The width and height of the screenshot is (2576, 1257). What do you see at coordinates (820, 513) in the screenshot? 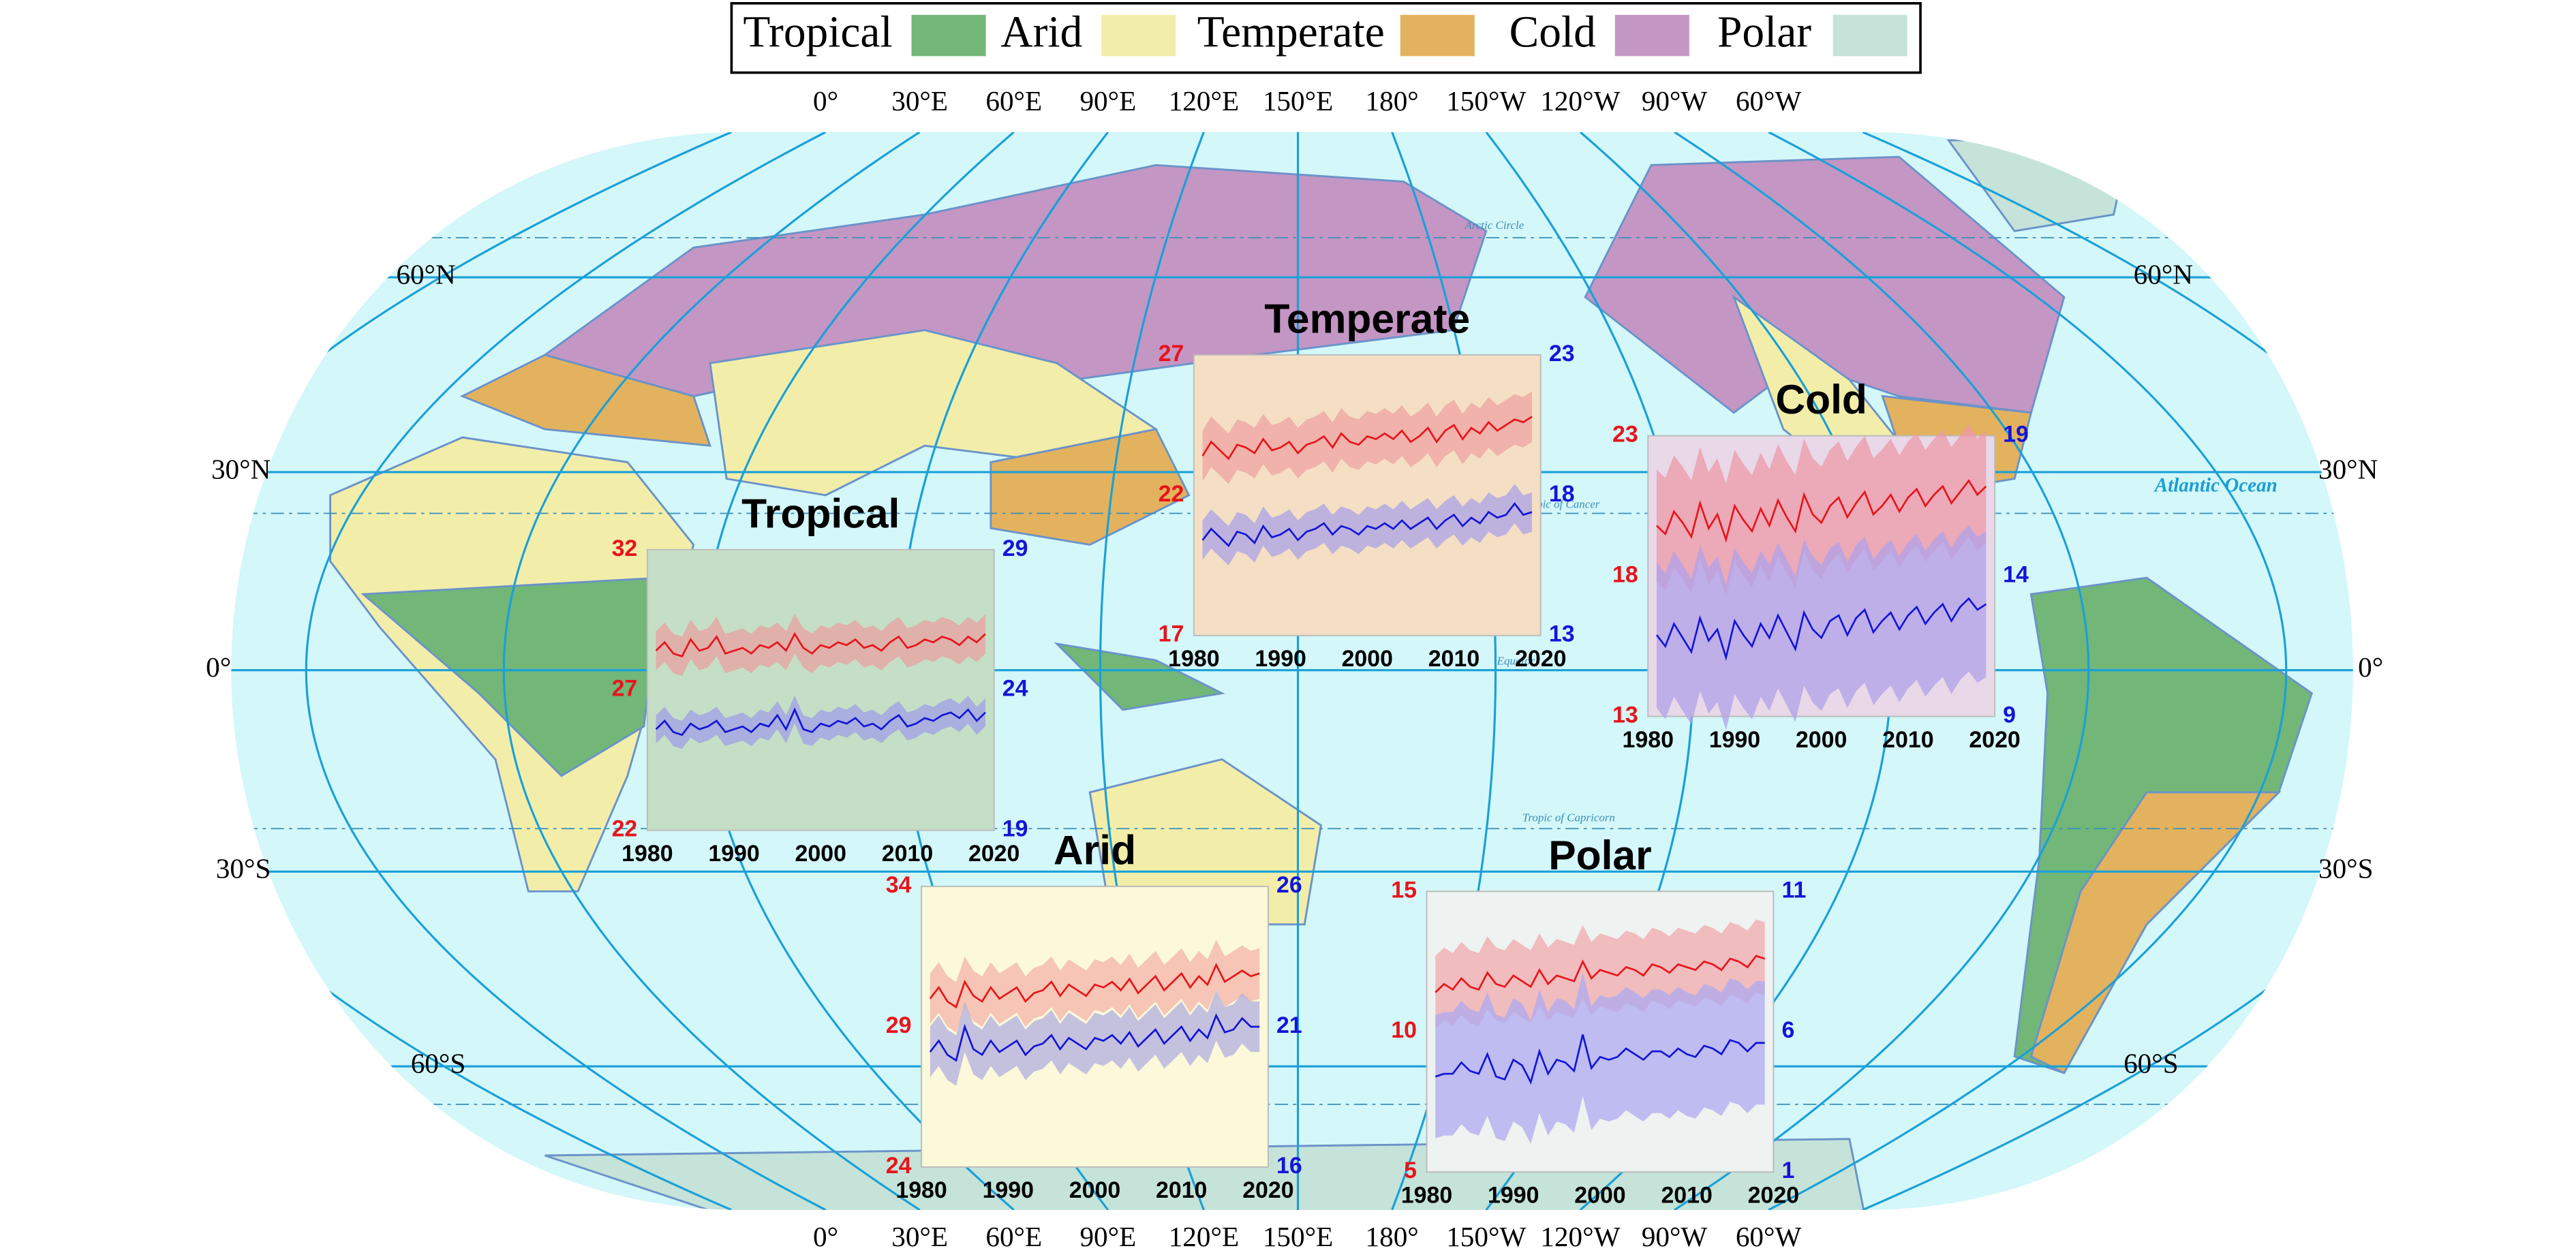
I see `inset-title: Tropical` at bounding box center [820, 513].